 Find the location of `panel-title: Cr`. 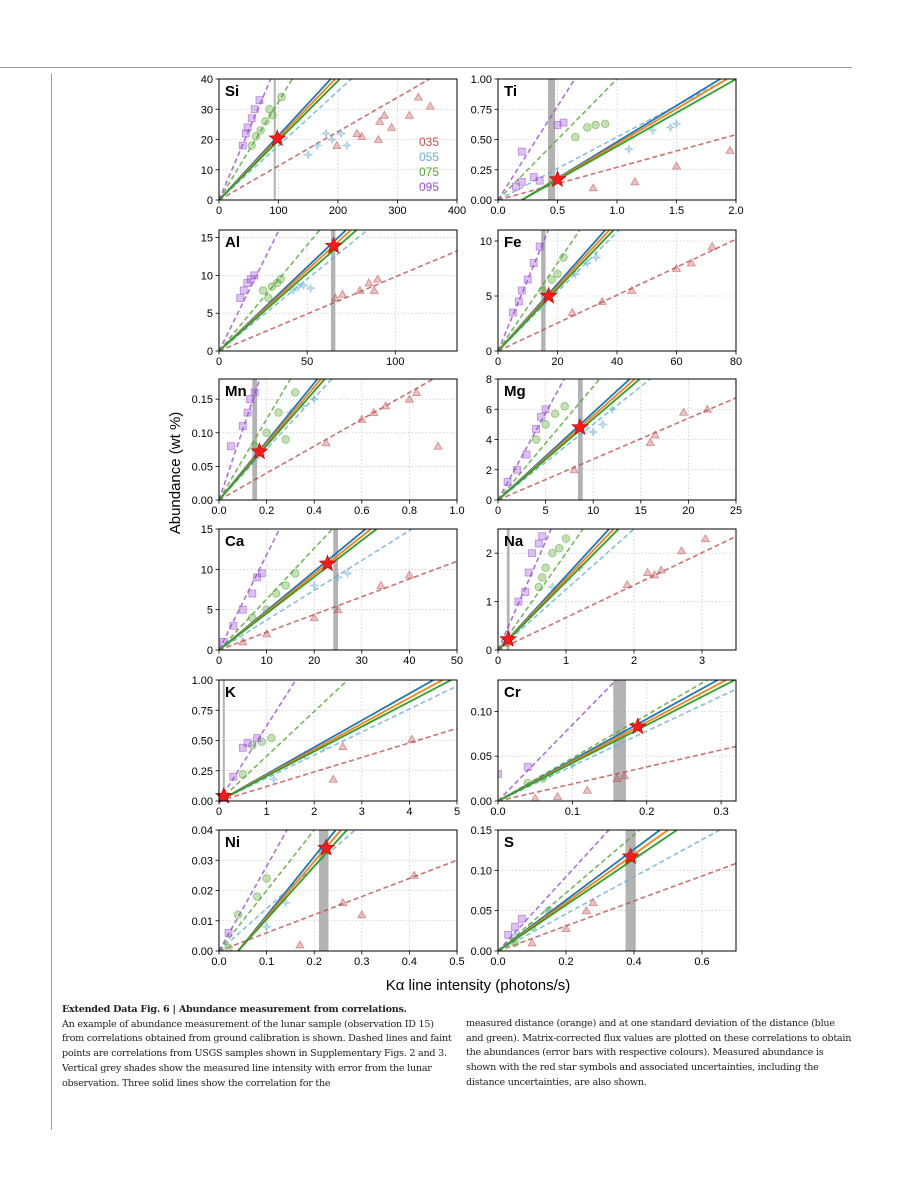

panel-title: Cr is located at coordinates (512, 692).